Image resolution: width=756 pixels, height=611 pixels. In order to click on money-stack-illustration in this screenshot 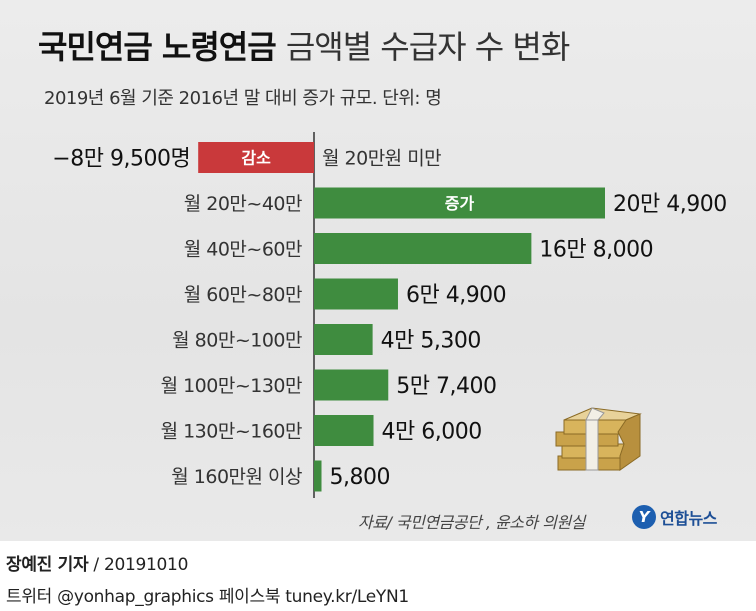, I will do `click(598, 439)`.